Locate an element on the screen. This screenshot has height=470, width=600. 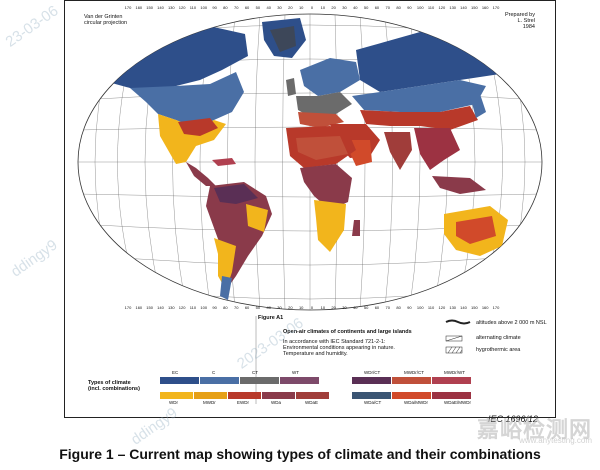
climate-code: EWDr is located at coordinates (243, 402).